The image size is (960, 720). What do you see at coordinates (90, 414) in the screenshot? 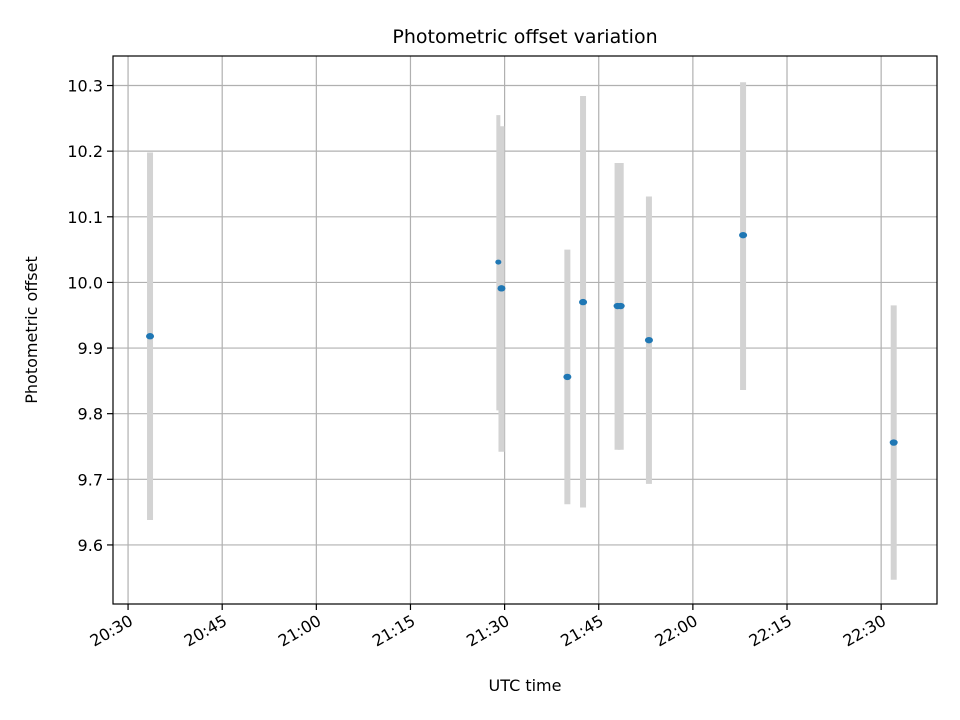
I see `y-tick-label: 9.8` at bounding box center [90, 414].